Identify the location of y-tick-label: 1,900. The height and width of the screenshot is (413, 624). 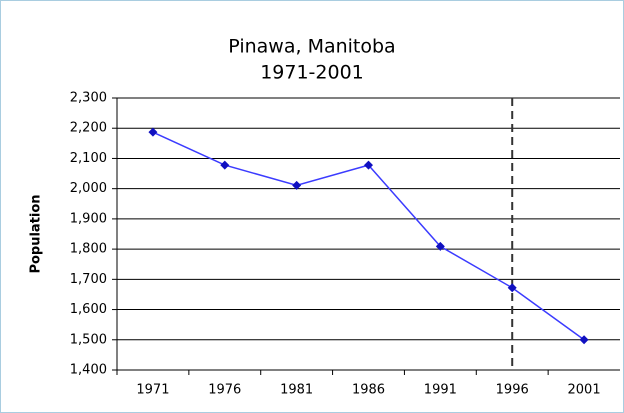
(88, 218).